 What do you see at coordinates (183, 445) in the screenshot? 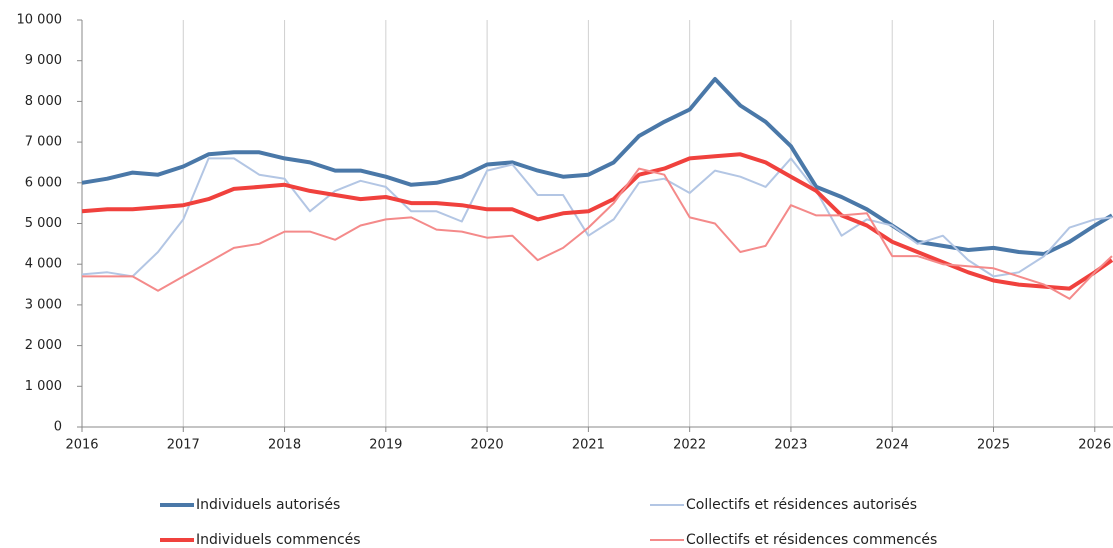
I see `x-tick-label: 2017` at bounding box center [183, 445].